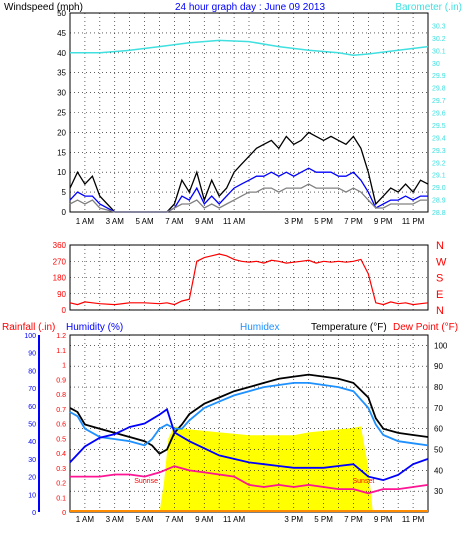  Describe the element at coordinates (438, 429) in the screenshot. I see `temperature-y-tick: 60` at that location.